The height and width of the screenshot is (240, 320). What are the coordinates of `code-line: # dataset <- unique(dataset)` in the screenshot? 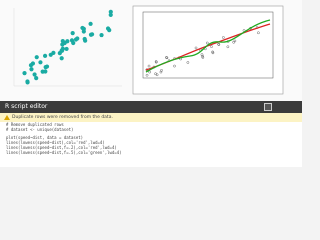 It's located at (40, 129).